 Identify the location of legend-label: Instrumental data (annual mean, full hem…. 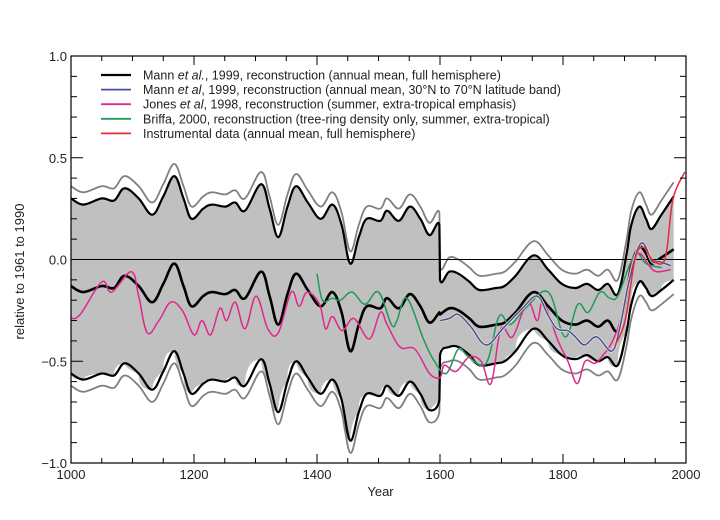
(279, 134).